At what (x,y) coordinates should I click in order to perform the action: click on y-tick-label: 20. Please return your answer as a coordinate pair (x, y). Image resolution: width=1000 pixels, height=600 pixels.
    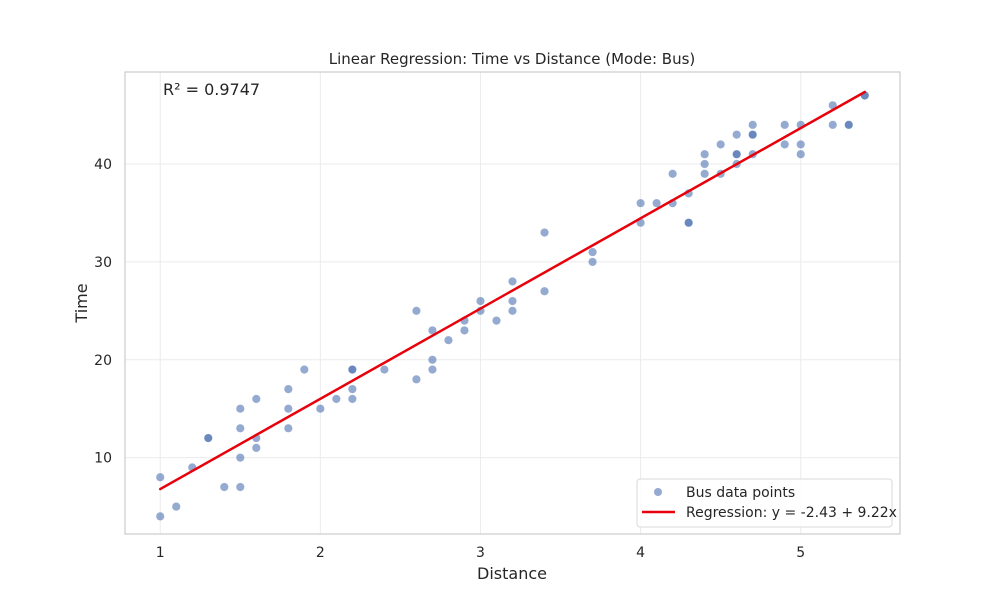
    Looking at the image, I should click on (103, 361).